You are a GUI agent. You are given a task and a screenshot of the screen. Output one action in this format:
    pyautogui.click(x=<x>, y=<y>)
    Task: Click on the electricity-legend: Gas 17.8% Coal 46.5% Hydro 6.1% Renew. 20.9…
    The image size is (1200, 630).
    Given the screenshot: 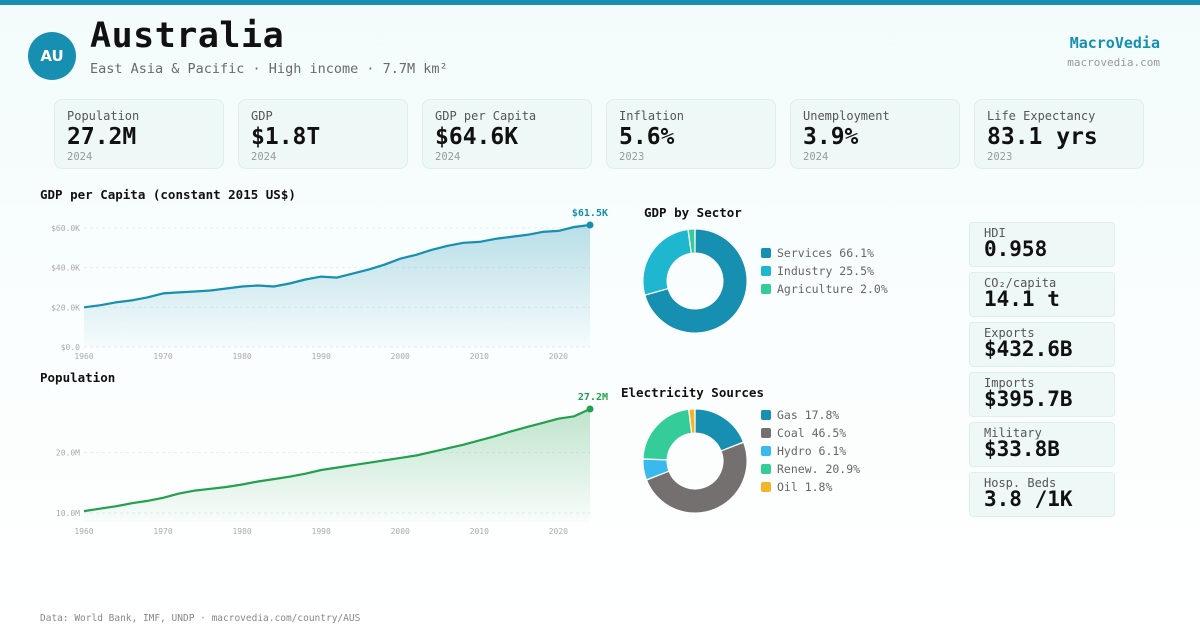 What is the action you would take?
    pyautogui.click(x=810, y=451)
    